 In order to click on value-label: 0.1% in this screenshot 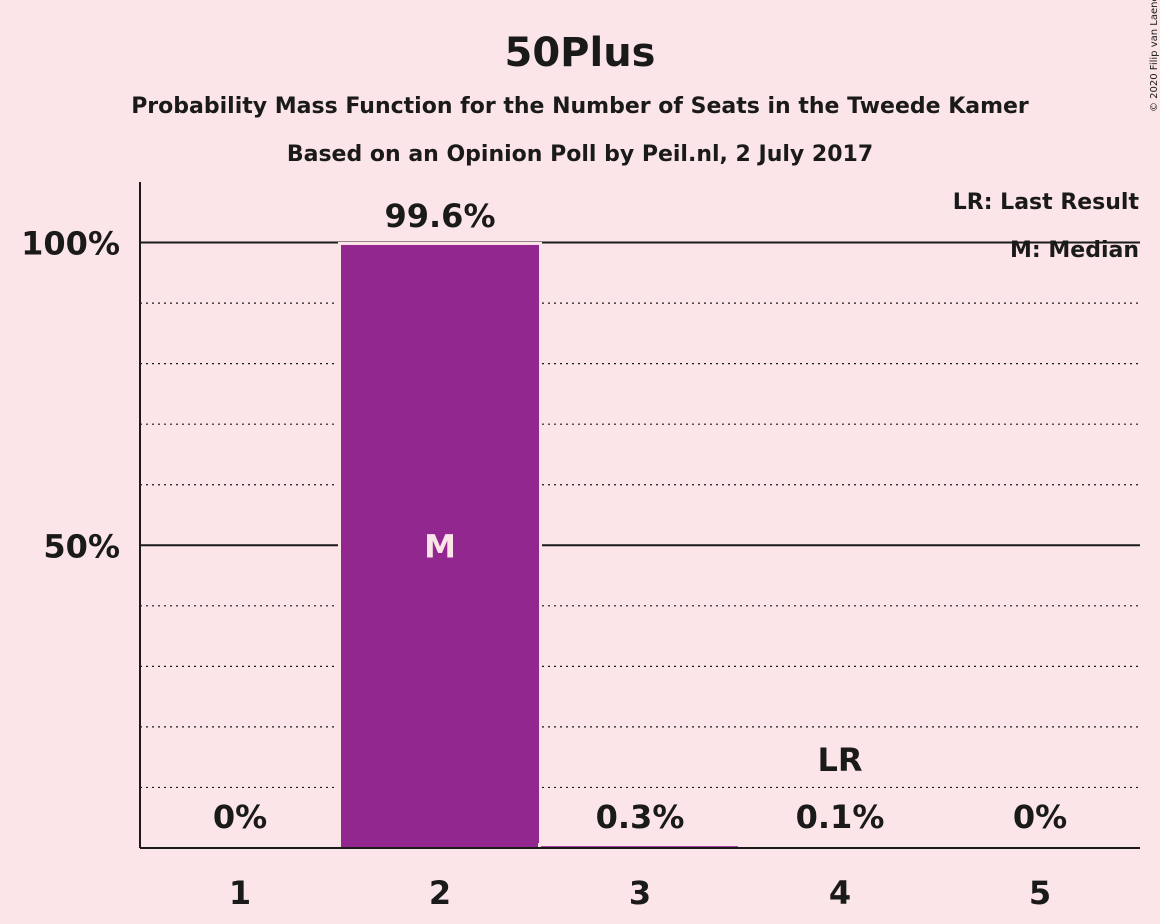, I will do `click(840, 817)`.